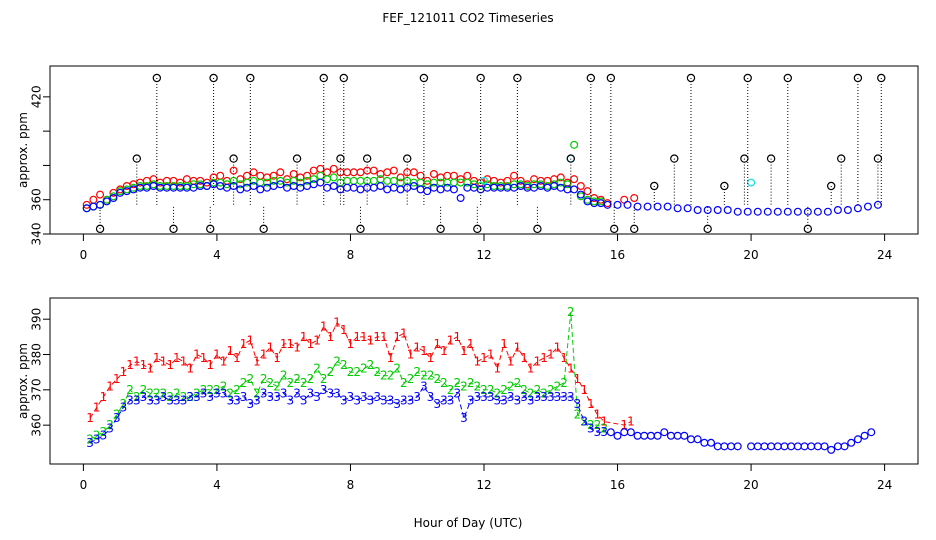 This screenshot has width=936, height=540. Describe the element at coordinates (40, 165) in the screenshot. I see `top-y-axis: 340 360 420` at that location.